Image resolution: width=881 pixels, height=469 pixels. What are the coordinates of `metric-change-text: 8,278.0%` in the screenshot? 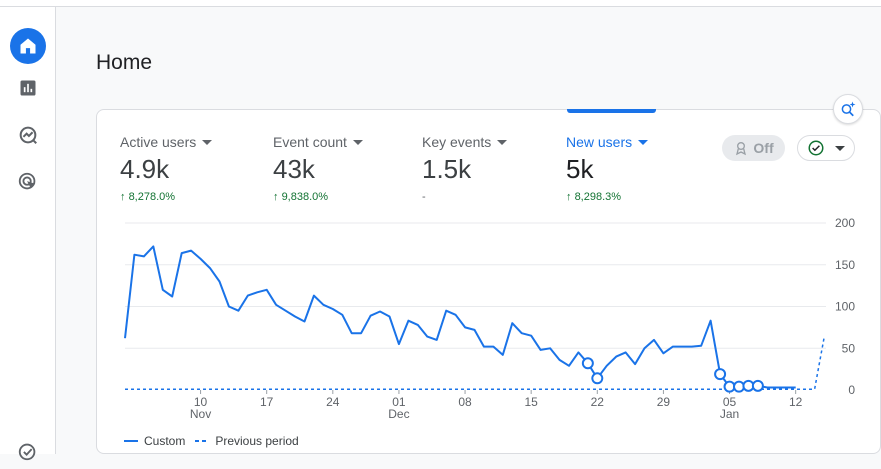 It's located at (152, 197).